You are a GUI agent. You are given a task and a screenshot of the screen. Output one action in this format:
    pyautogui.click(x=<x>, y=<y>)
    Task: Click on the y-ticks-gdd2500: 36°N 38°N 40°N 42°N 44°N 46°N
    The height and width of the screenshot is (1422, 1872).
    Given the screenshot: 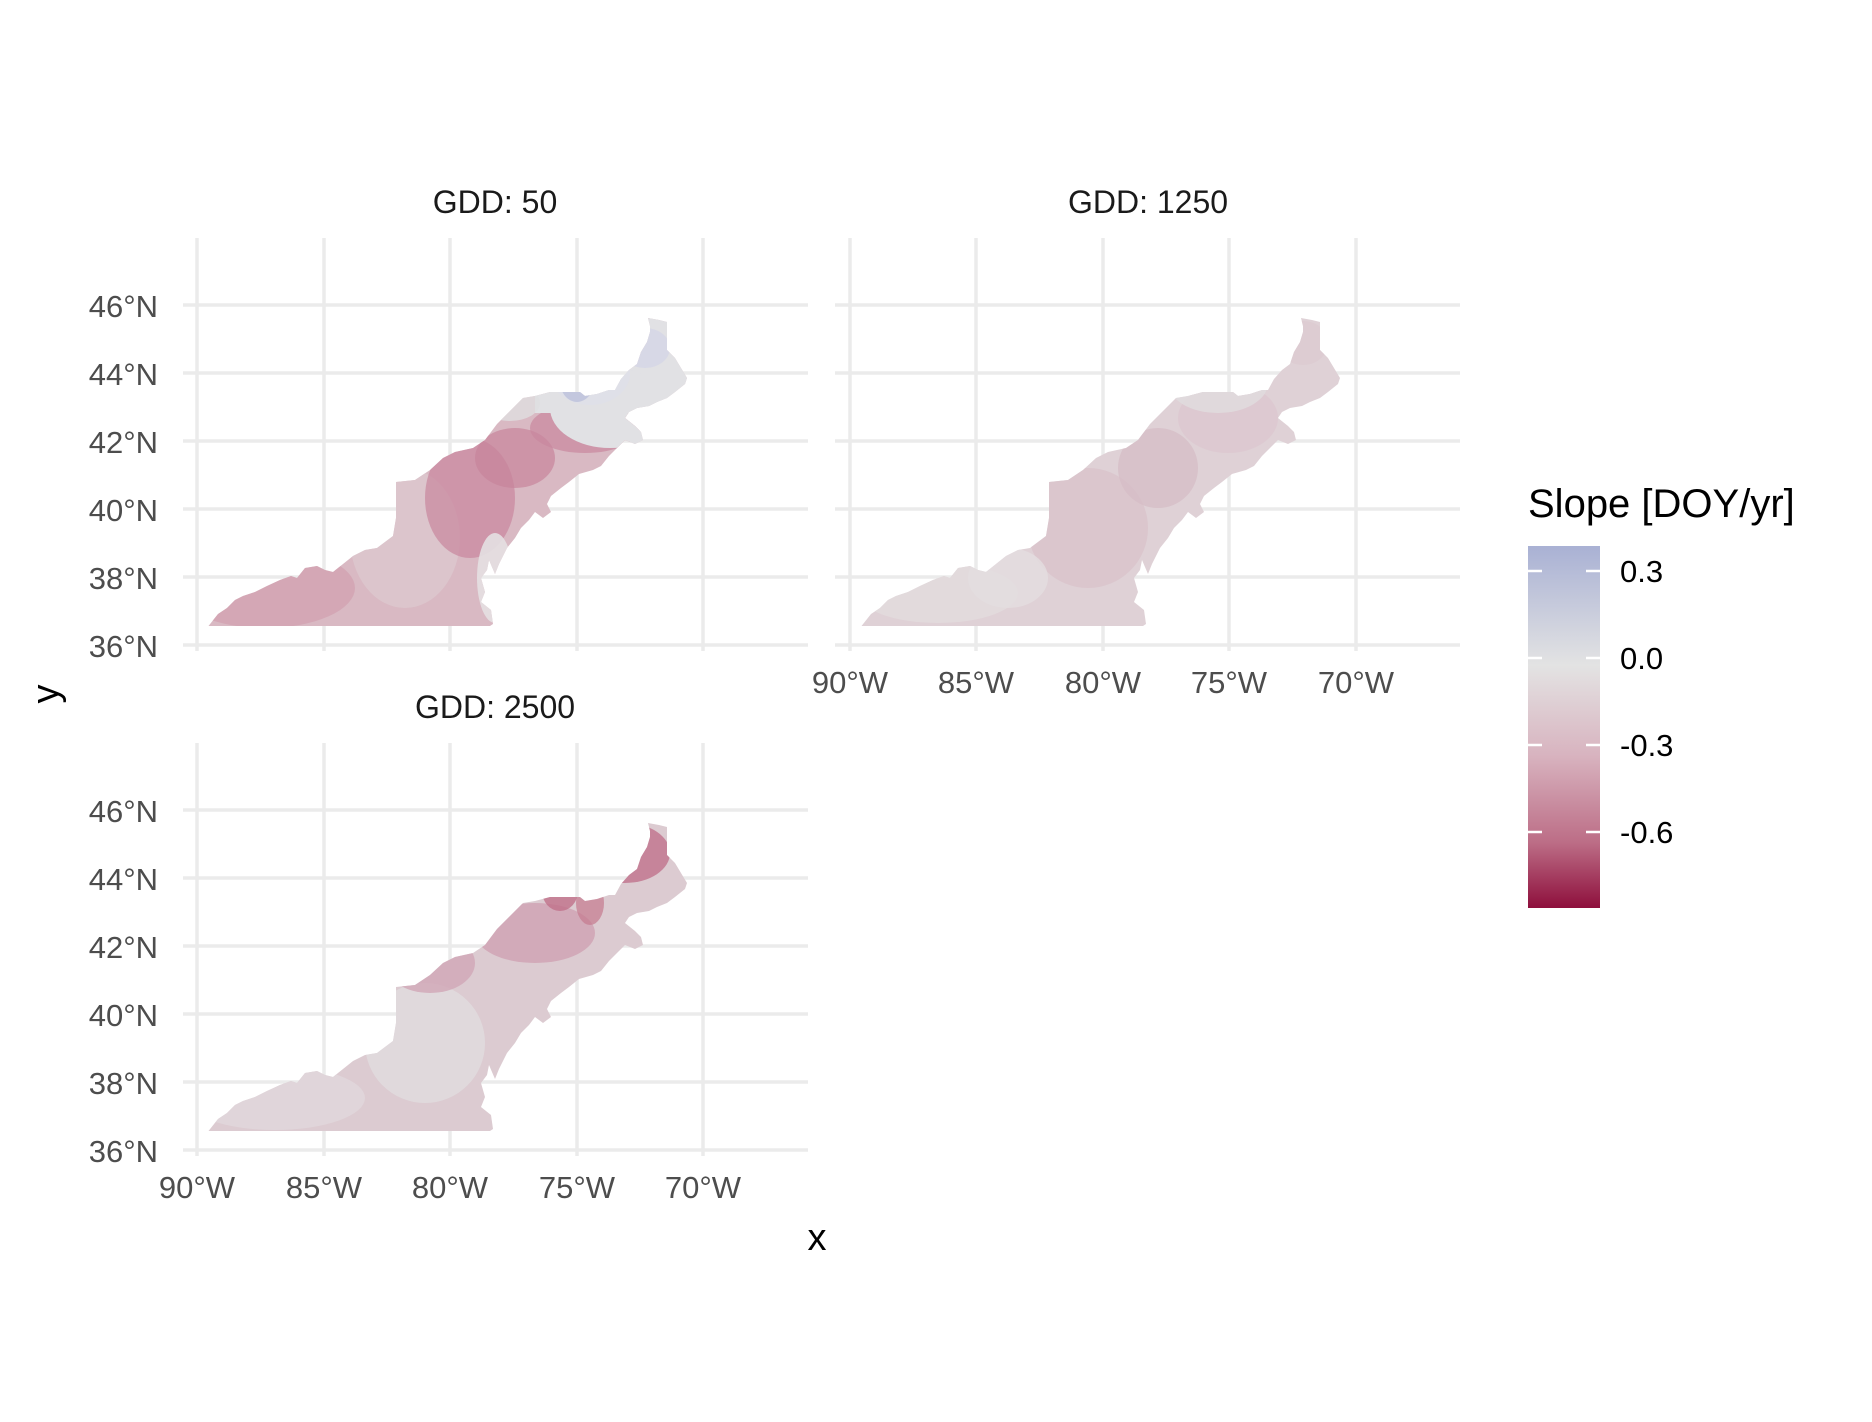 What is the action you would take?
    pyautogui.click(x=123, y=981)
    